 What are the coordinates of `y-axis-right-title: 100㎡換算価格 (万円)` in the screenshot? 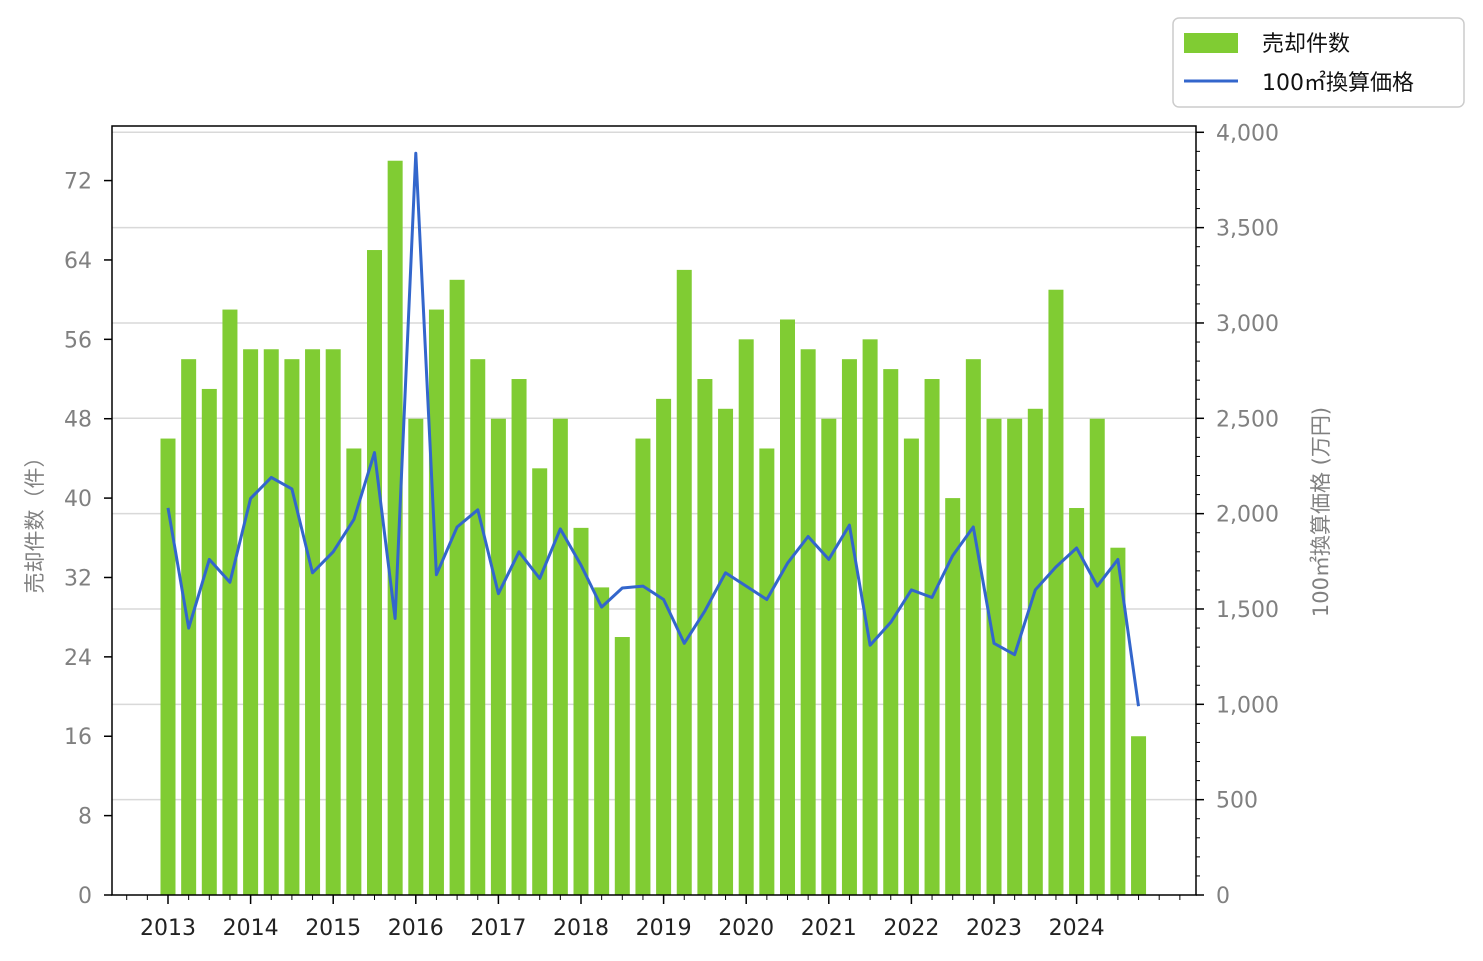 It's located at (1321, 512).